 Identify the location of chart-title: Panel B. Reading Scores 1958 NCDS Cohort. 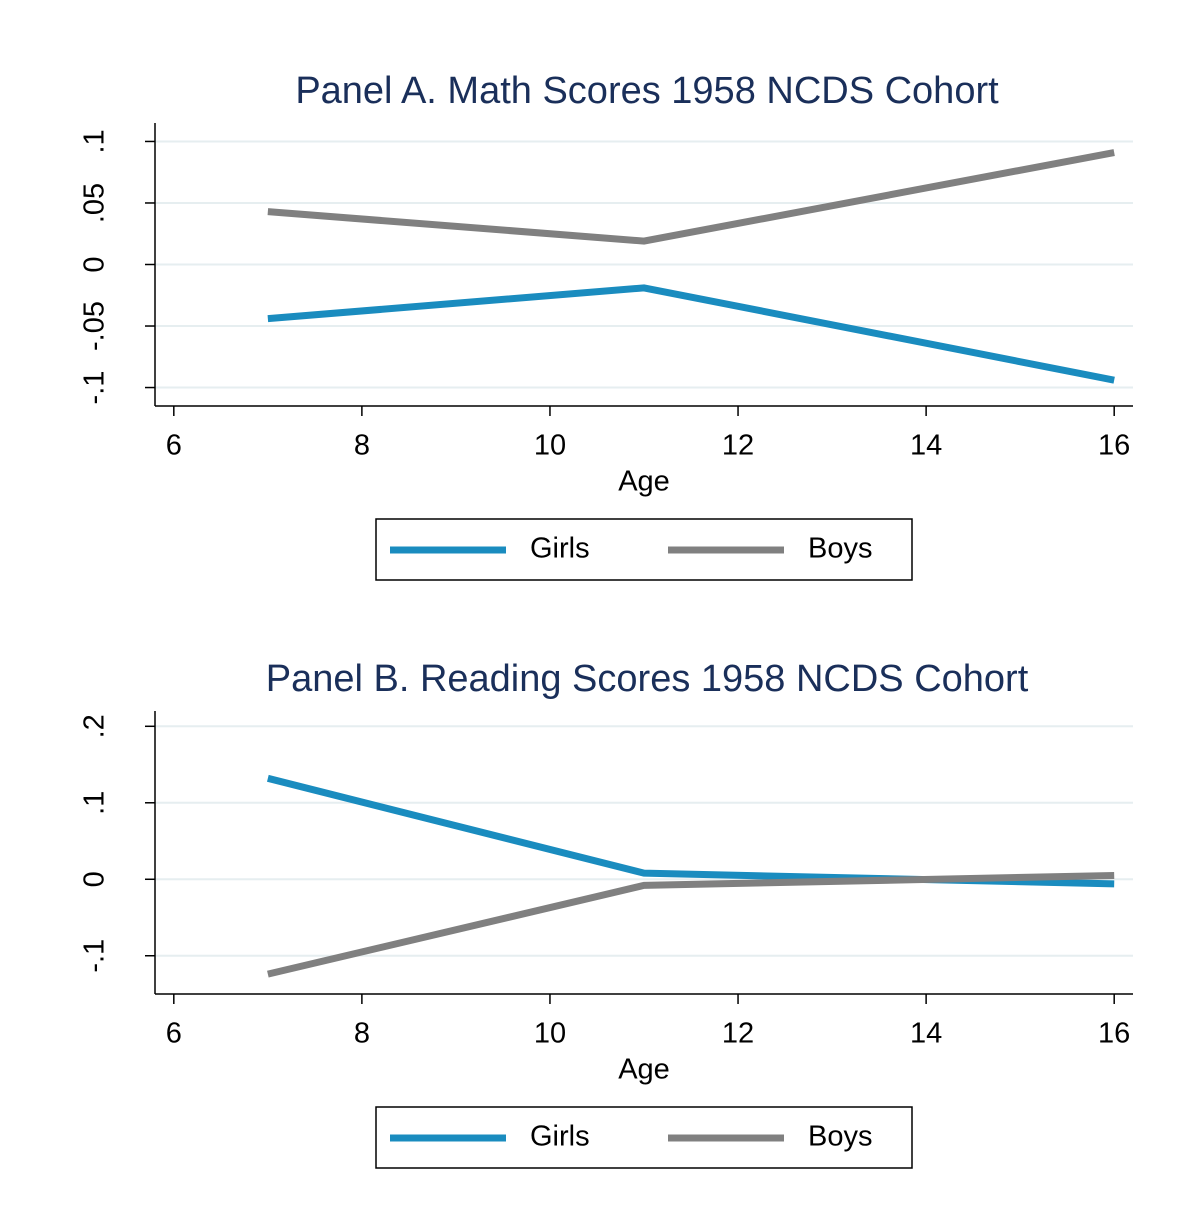
(647, 679).